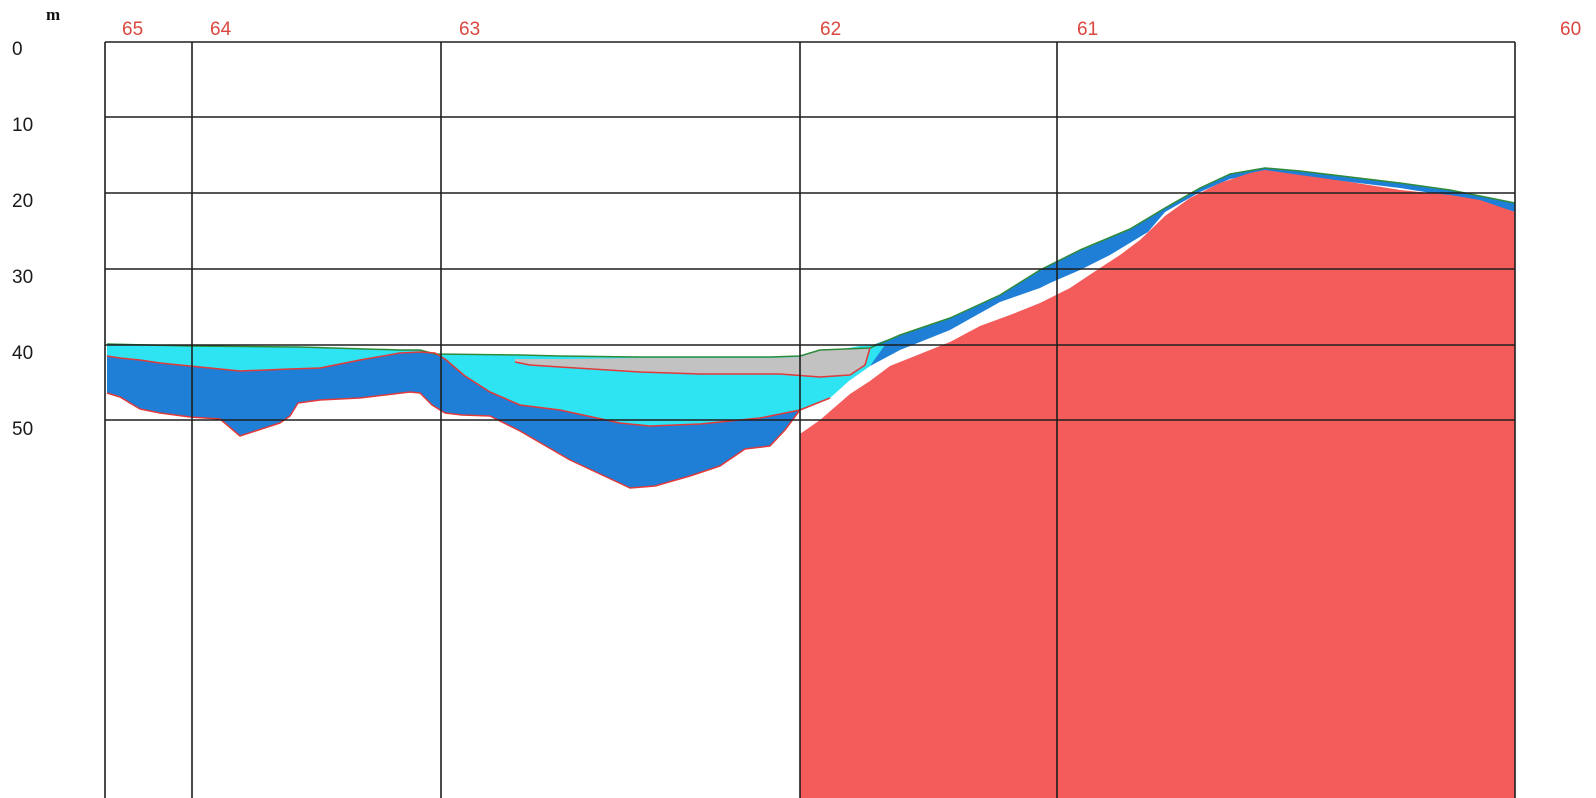 This screenshot has width=1596, height=798. Describe the element at coordinates (22, 429) in the screenshot. I see `depth-tick-50: 50` at that location.